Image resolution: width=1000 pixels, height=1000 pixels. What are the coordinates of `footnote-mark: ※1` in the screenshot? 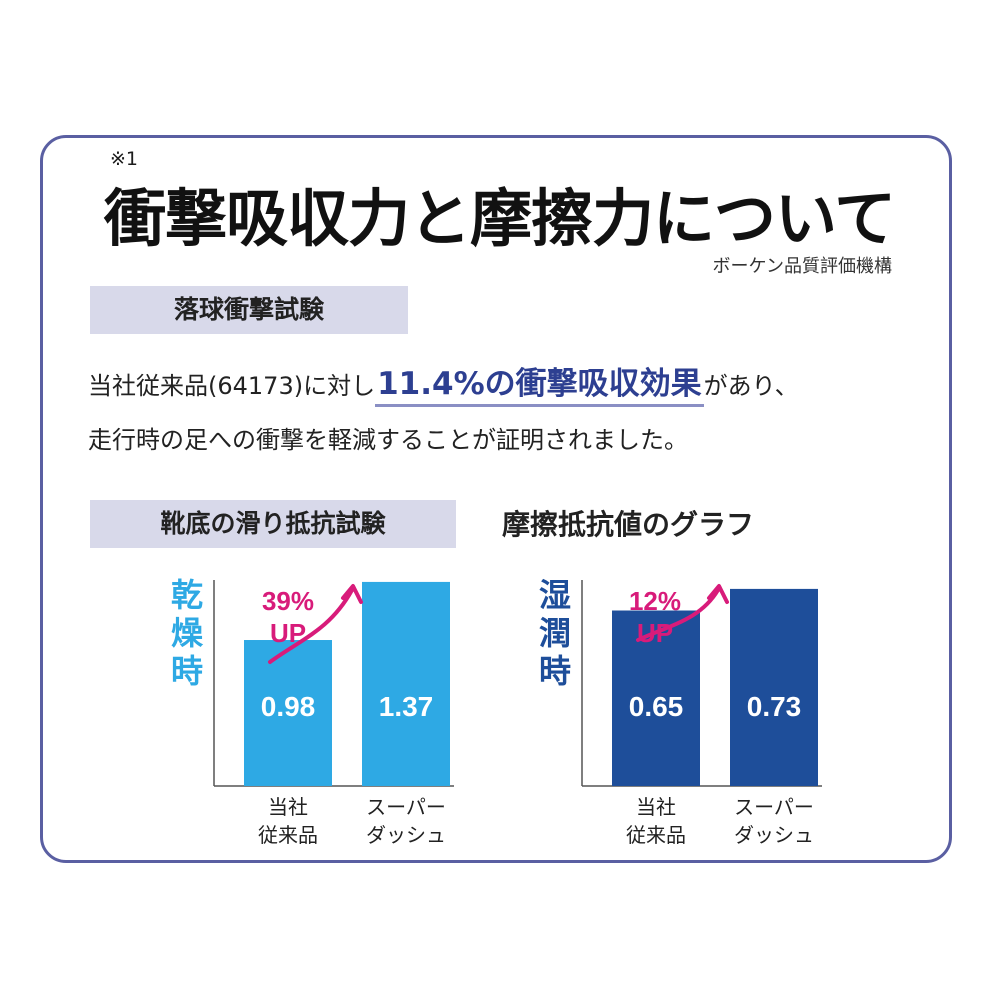 It's located at (124, 159).